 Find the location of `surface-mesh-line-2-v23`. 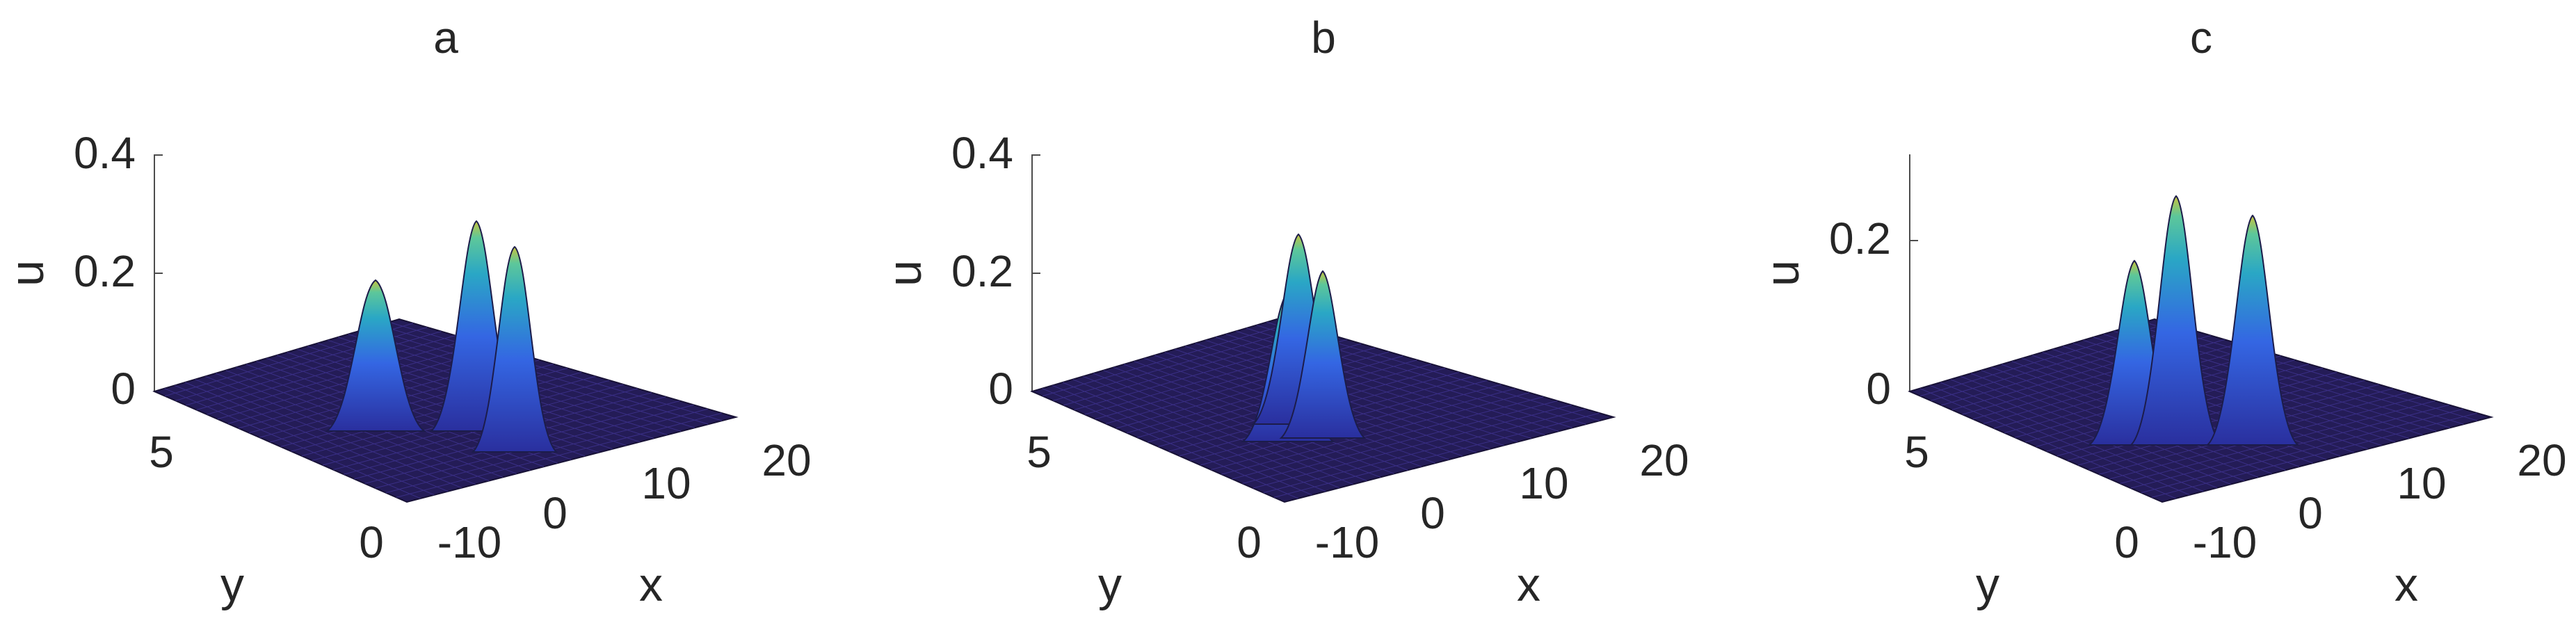

surface-mesh-line-2-v23 is located at coordinates (2314, 455).